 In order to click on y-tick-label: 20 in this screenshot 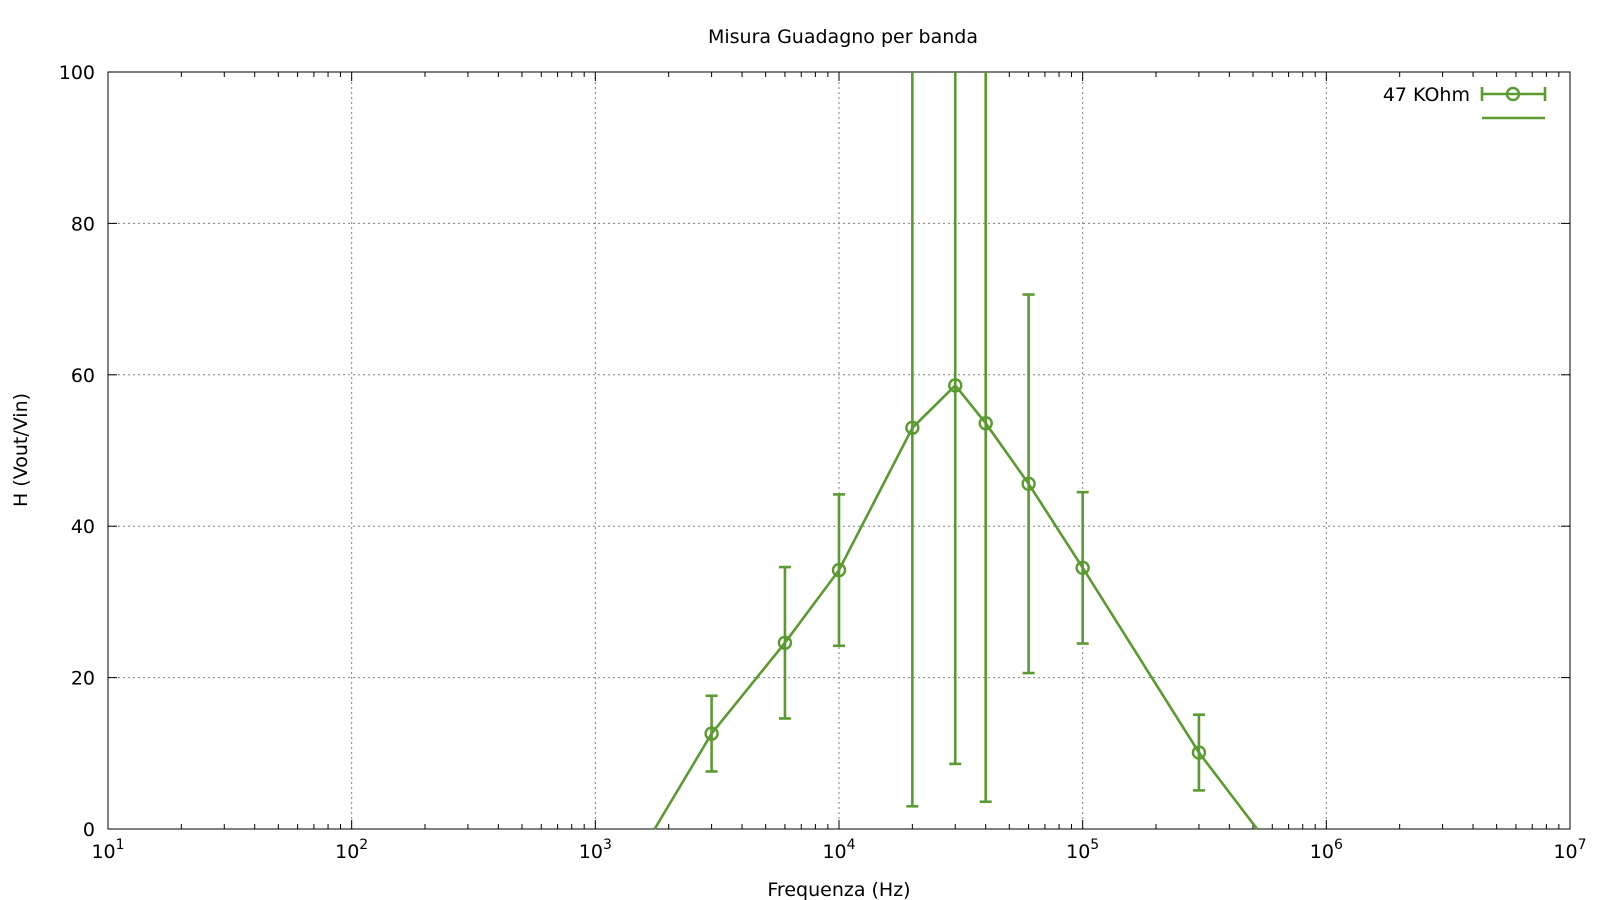, I will do `click(83, 679)`.